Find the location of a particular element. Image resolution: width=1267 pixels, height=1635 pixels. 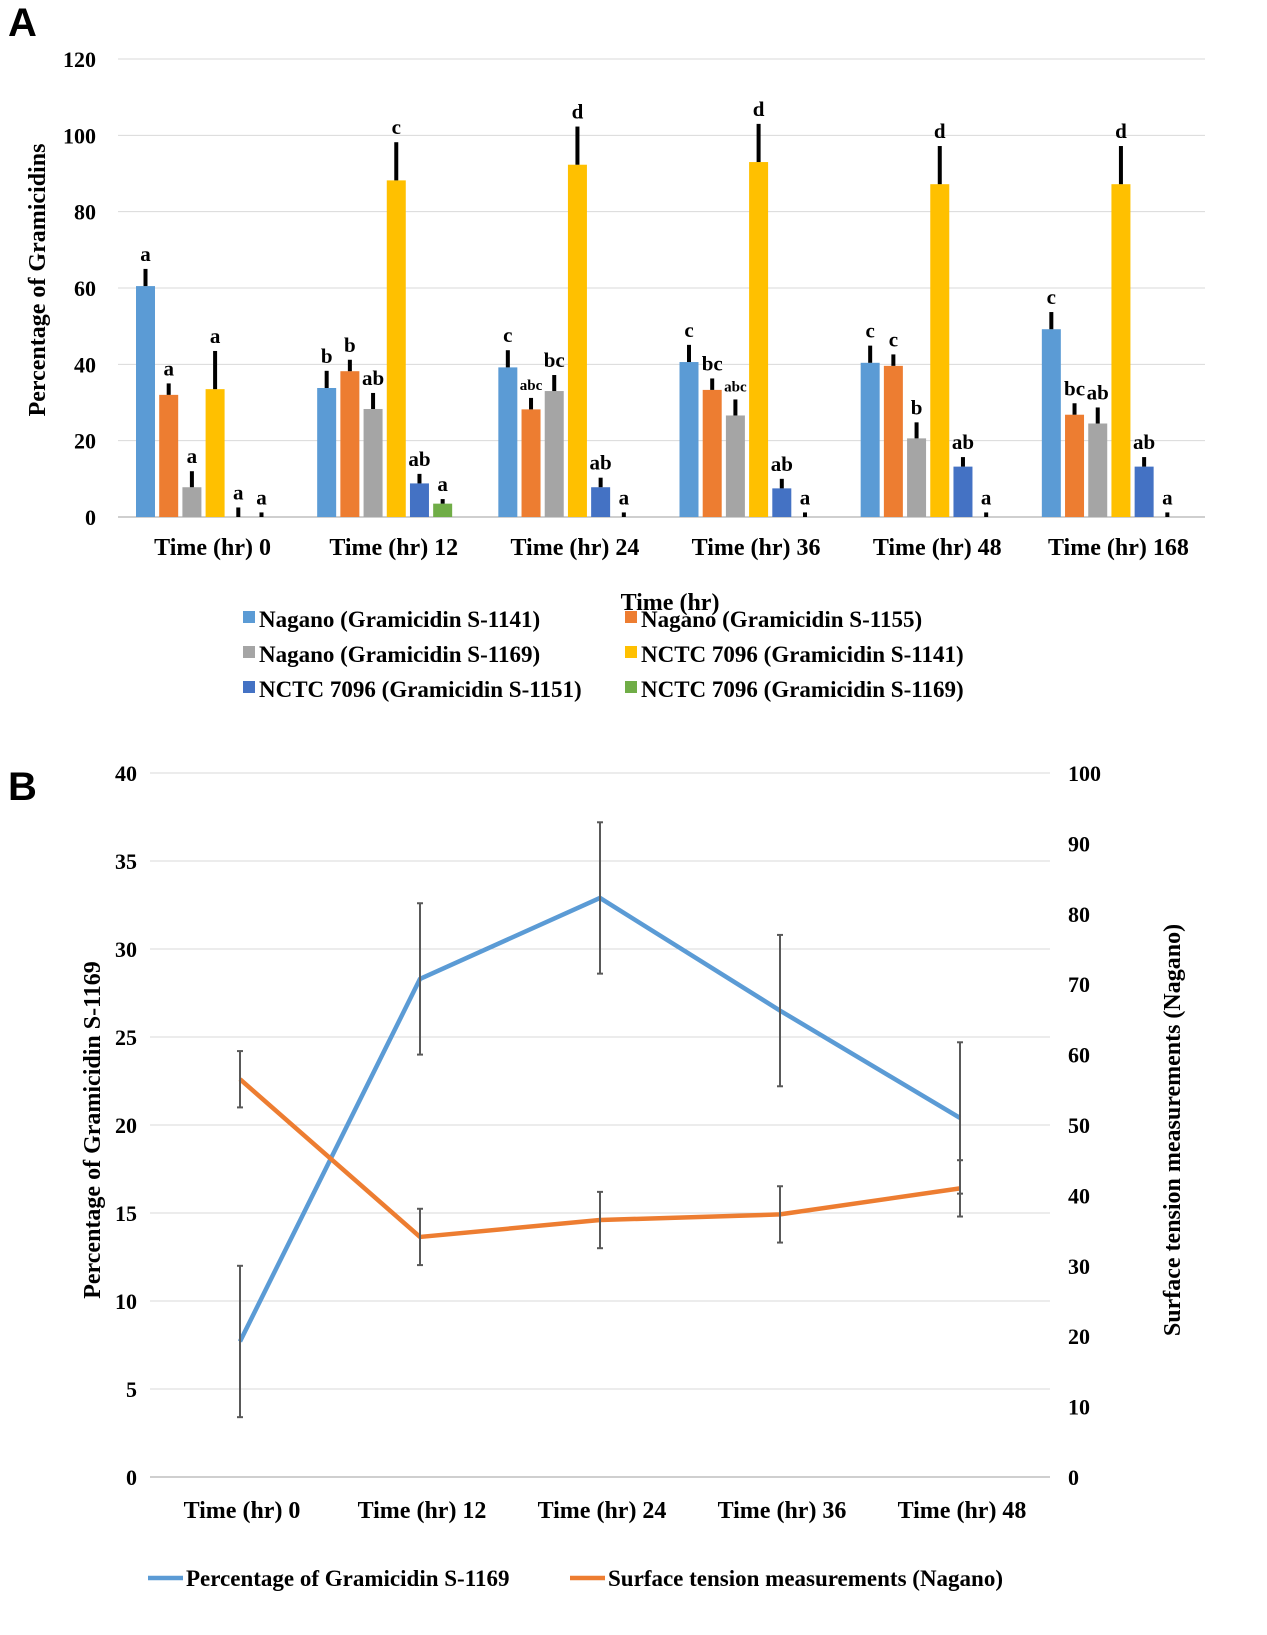

legend-label: Nagano (Gramicidin S-1155) is located at coordinates (781, 619).